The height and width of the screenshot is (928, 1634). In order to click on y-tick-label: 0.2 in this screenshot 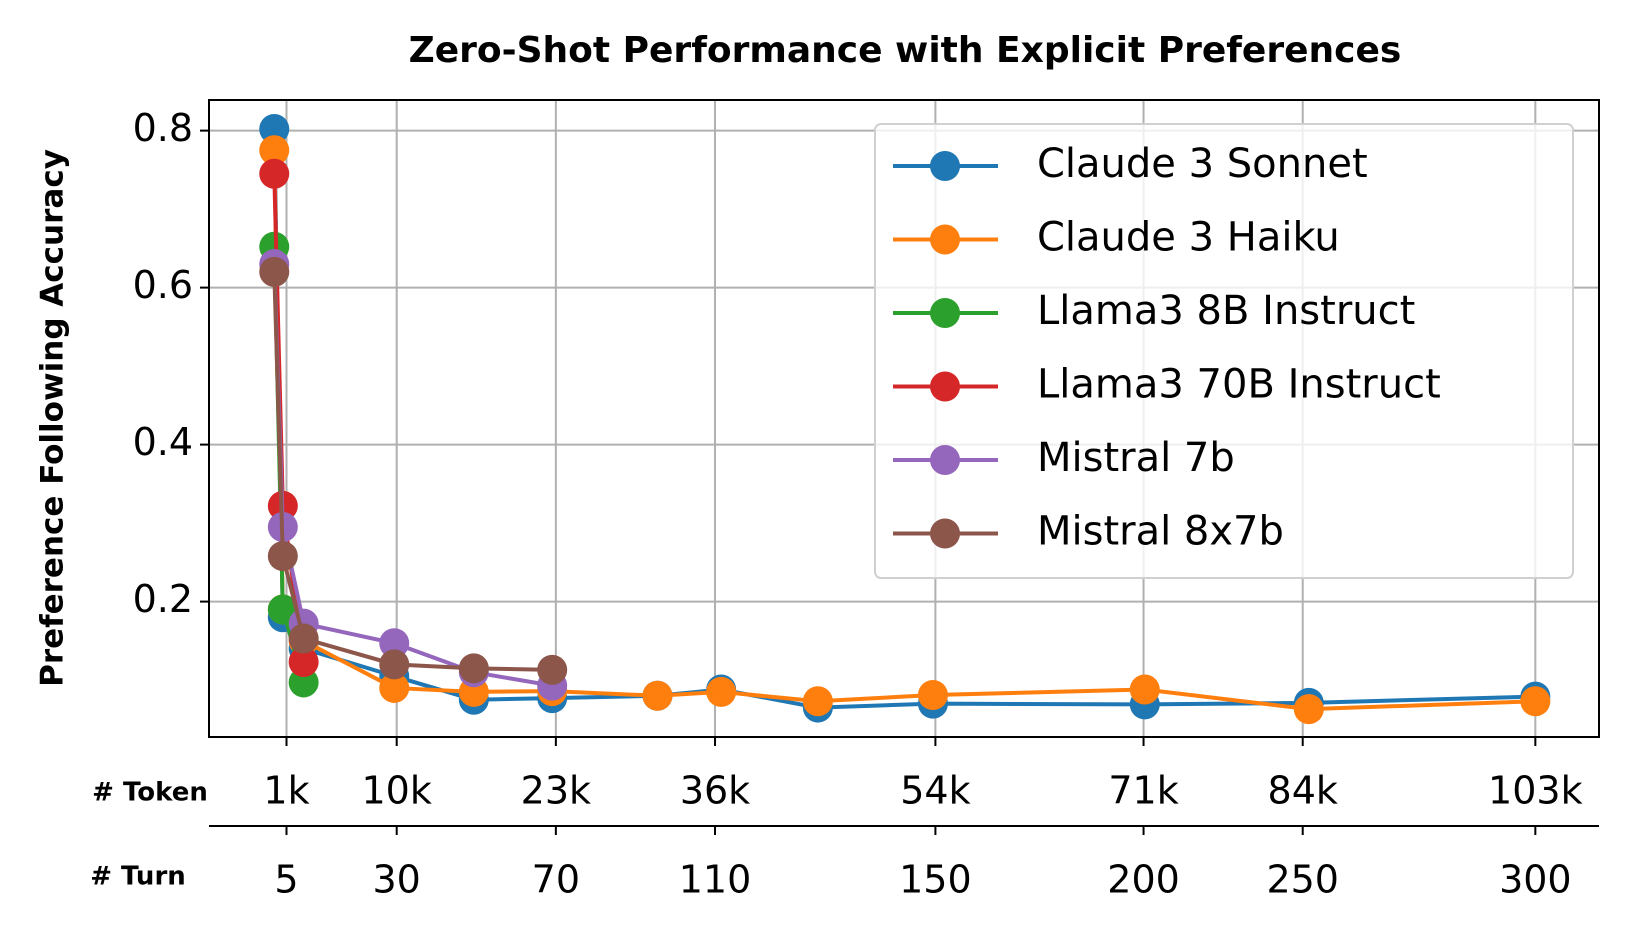, I will do `click(163, 599)`.